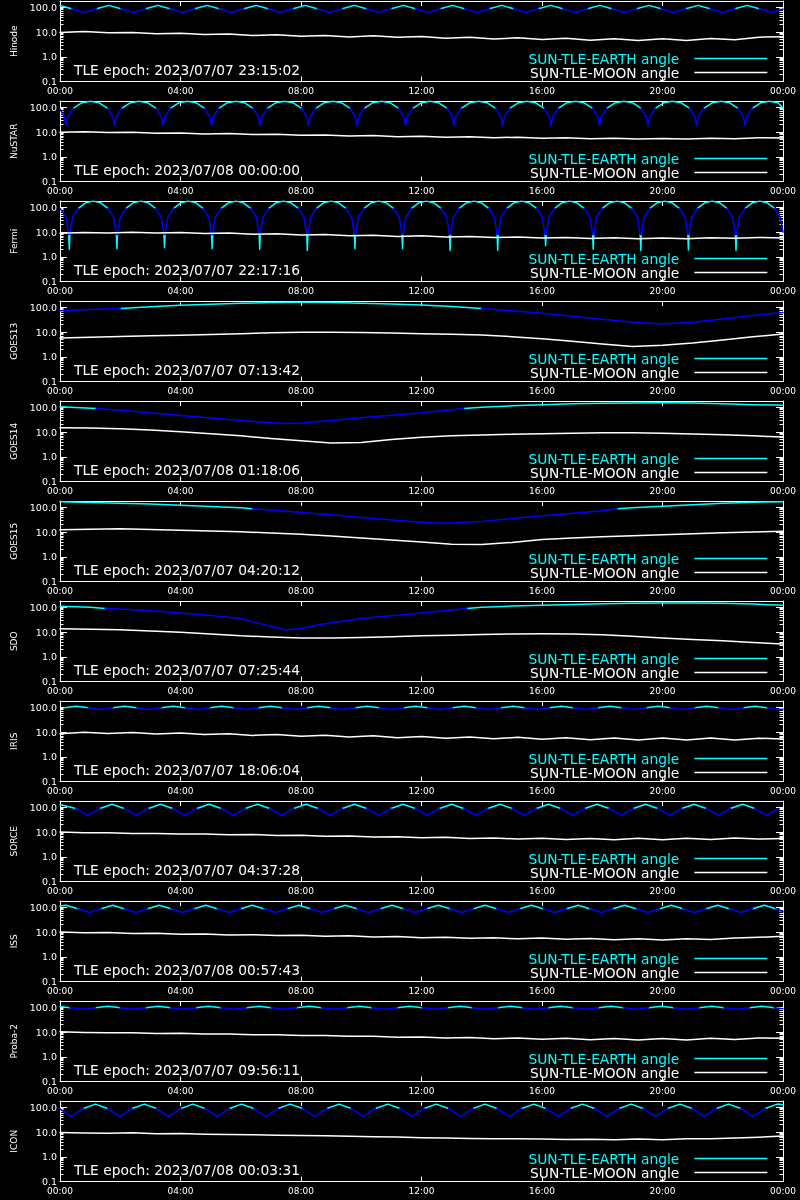 The height and width of the screenshot is (1200, 800). I want to click on annotation: TLE epoch: 2023/07/08 00:00:00, so click(187, 170).